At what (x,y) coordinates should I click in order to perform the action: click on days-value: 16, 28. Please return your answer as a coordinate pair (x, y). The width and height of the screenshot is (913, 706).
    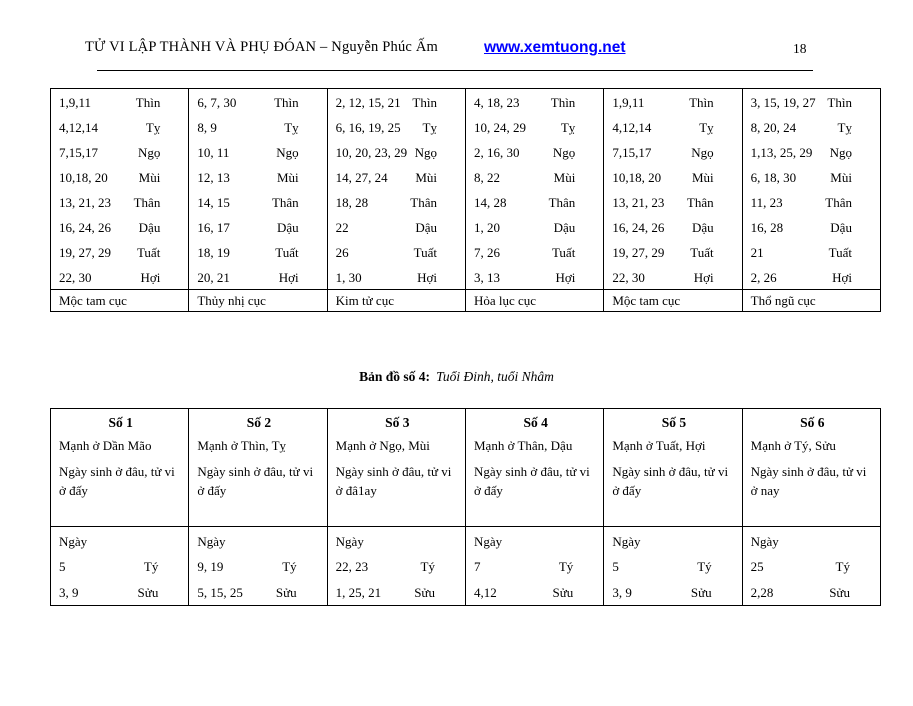
    Looking at the image, I should click on (767, 227).